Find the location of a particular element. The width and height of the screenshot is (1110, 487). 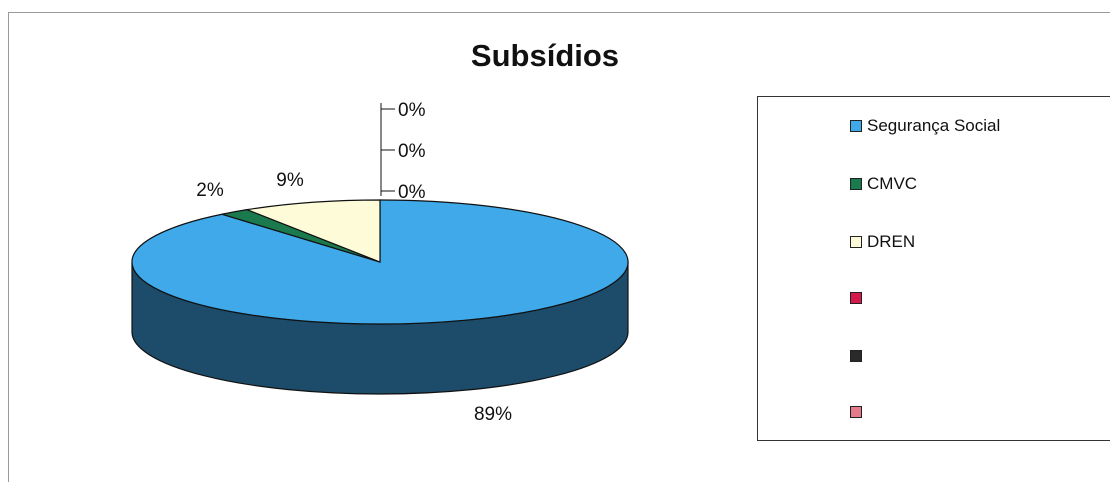

pct-label-5: 0% is located at coordinates (412, 192).